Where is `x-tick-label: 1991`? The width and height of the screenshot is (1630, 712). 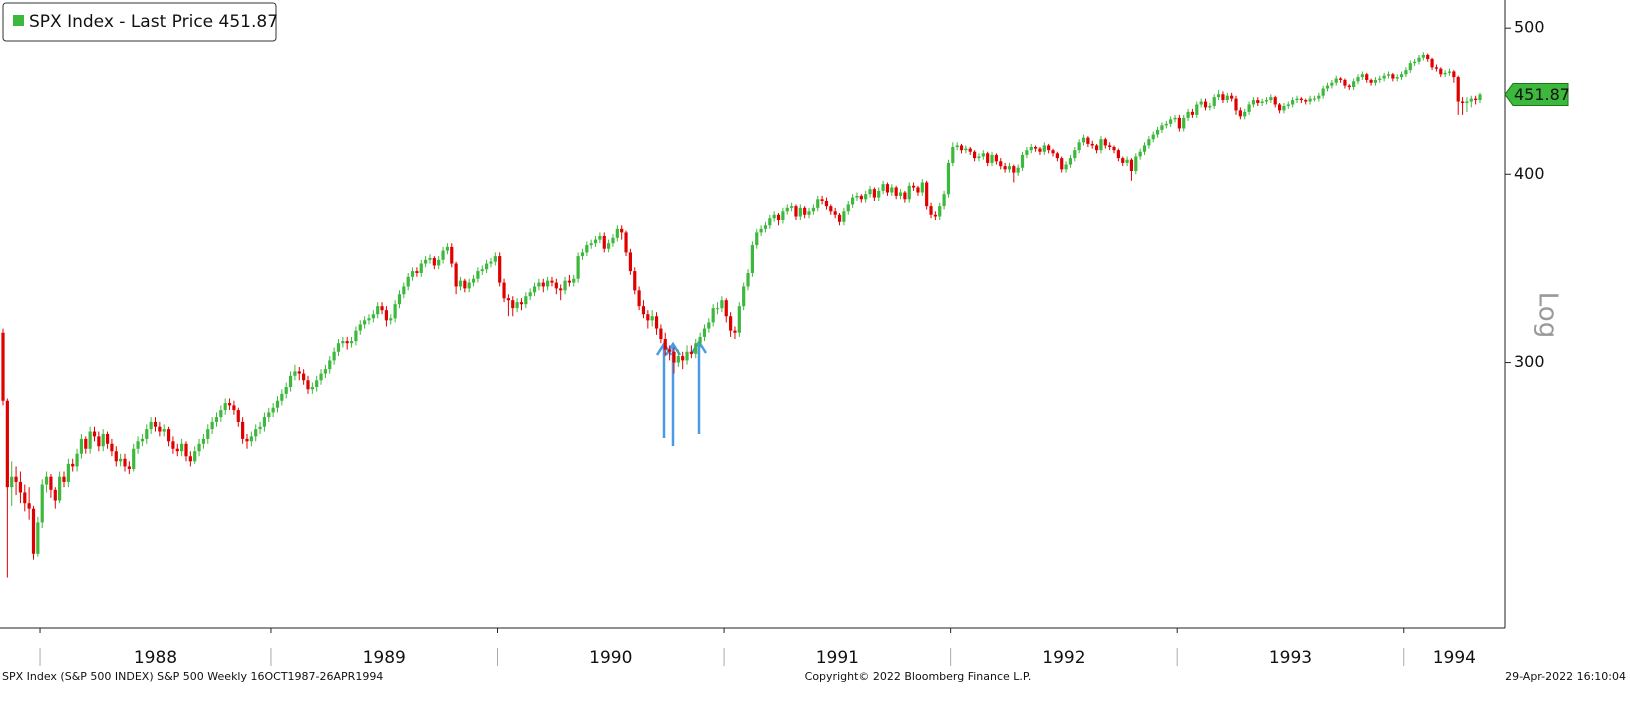
x-tick-label: 1991 is located at coordinates (837, 658).